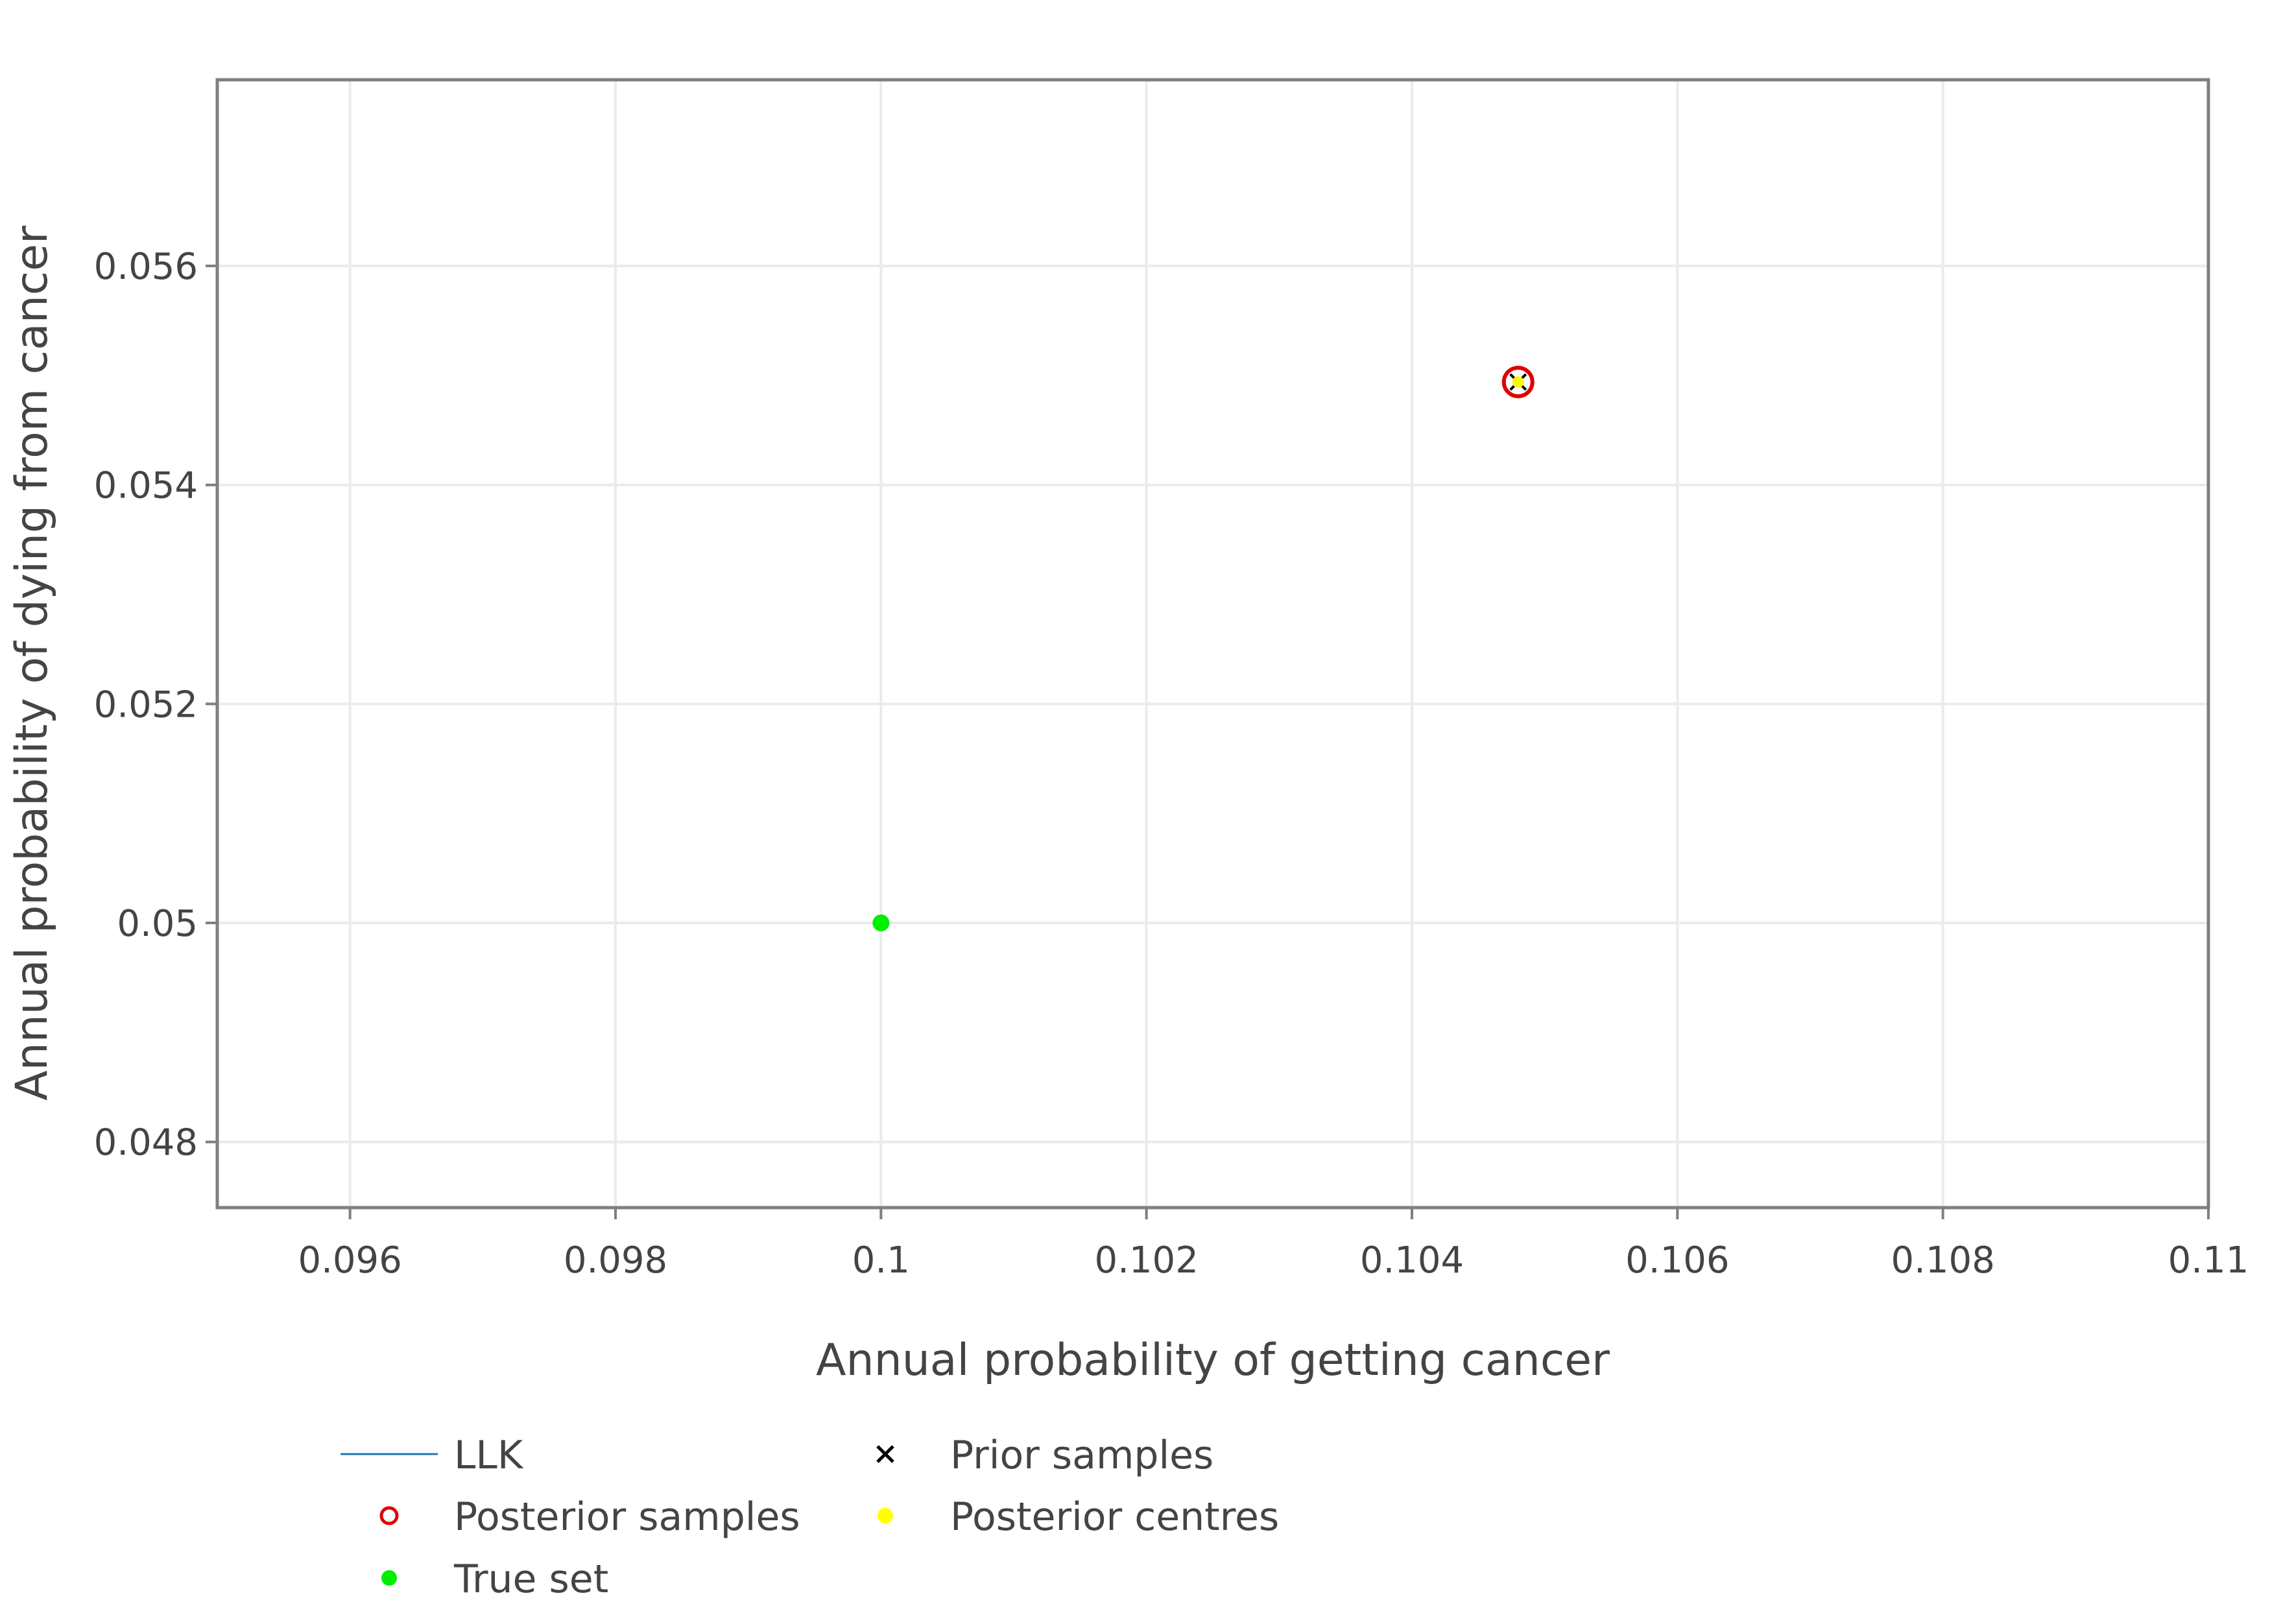  I want to click on y-axis-title: Annual probability of dying from cancer, so click(32, 663).